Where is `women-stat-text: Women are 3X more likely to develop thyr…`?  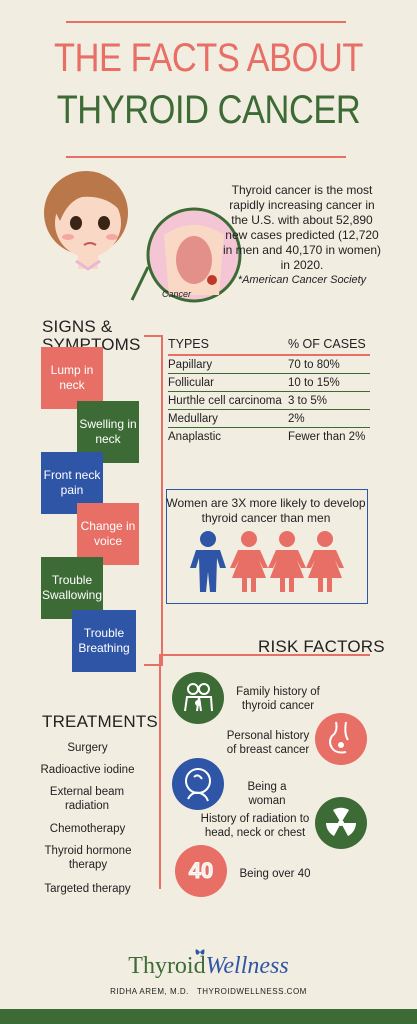
women-stat-text: Women are 3X more likely to develop thyr… is located at coordinates (266, 510).